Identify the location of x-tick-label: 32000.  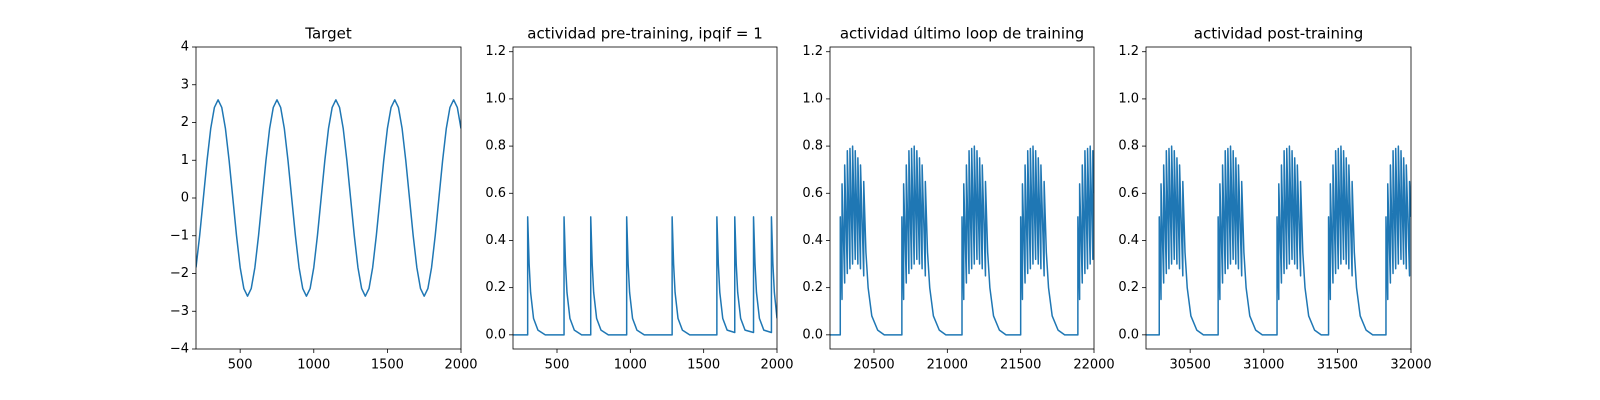
(1410, 365).